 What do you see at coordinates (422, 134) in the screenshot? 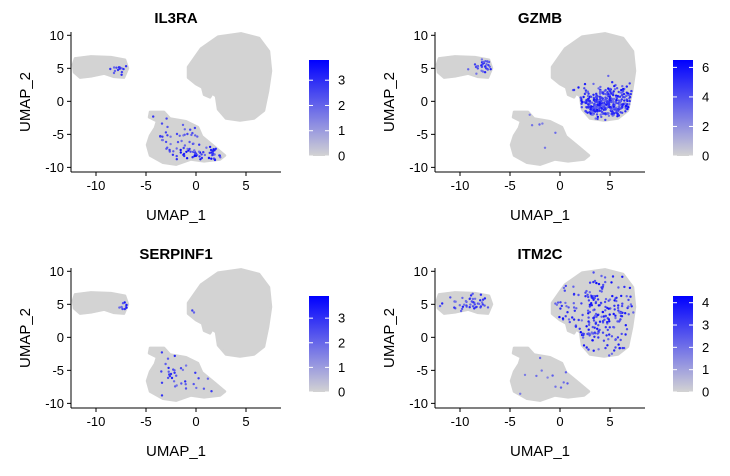
I see `y-tick-label: -5` at bounding box center [422, 134].